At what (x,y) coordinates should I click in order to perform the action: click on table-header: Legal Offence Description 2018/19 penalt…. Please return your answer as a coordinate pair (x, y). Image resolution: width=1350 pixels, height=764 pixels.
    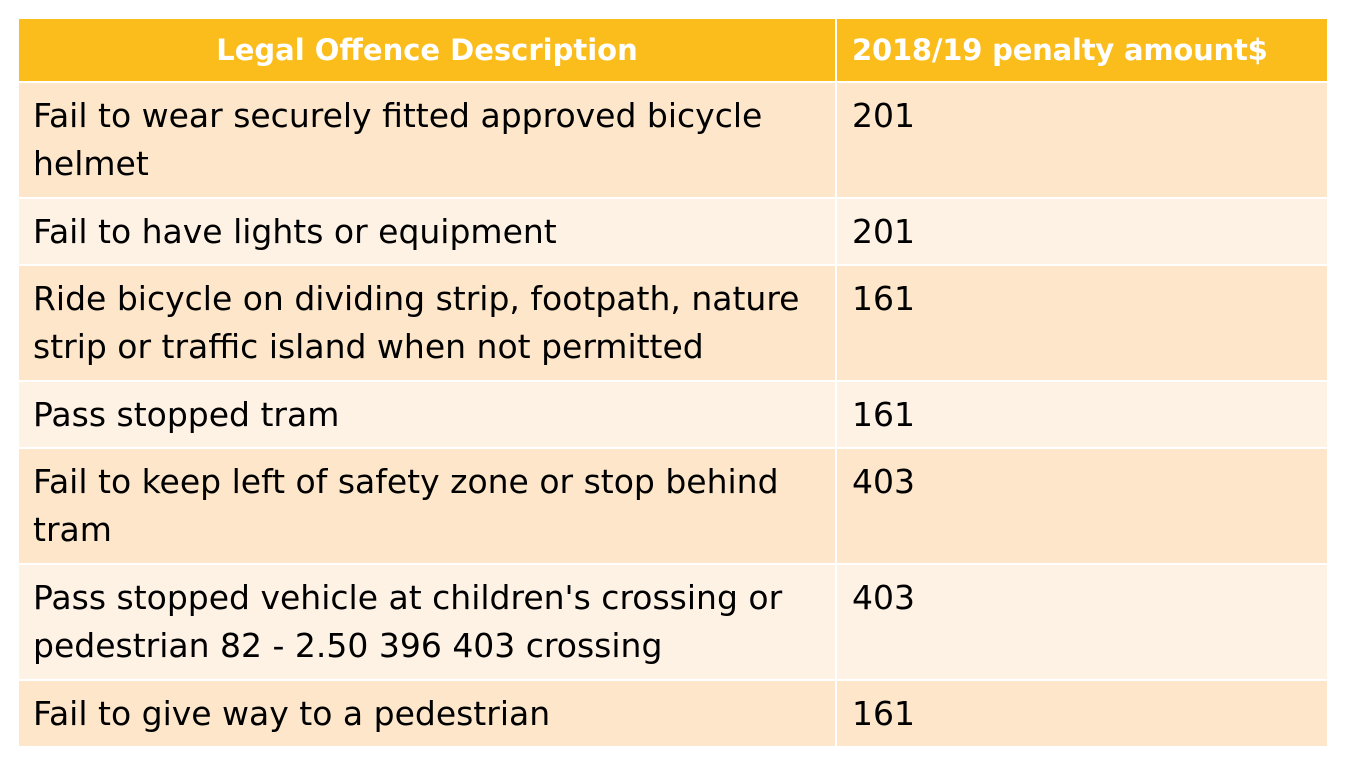
    Looking at the image, I should click on (673, 50).